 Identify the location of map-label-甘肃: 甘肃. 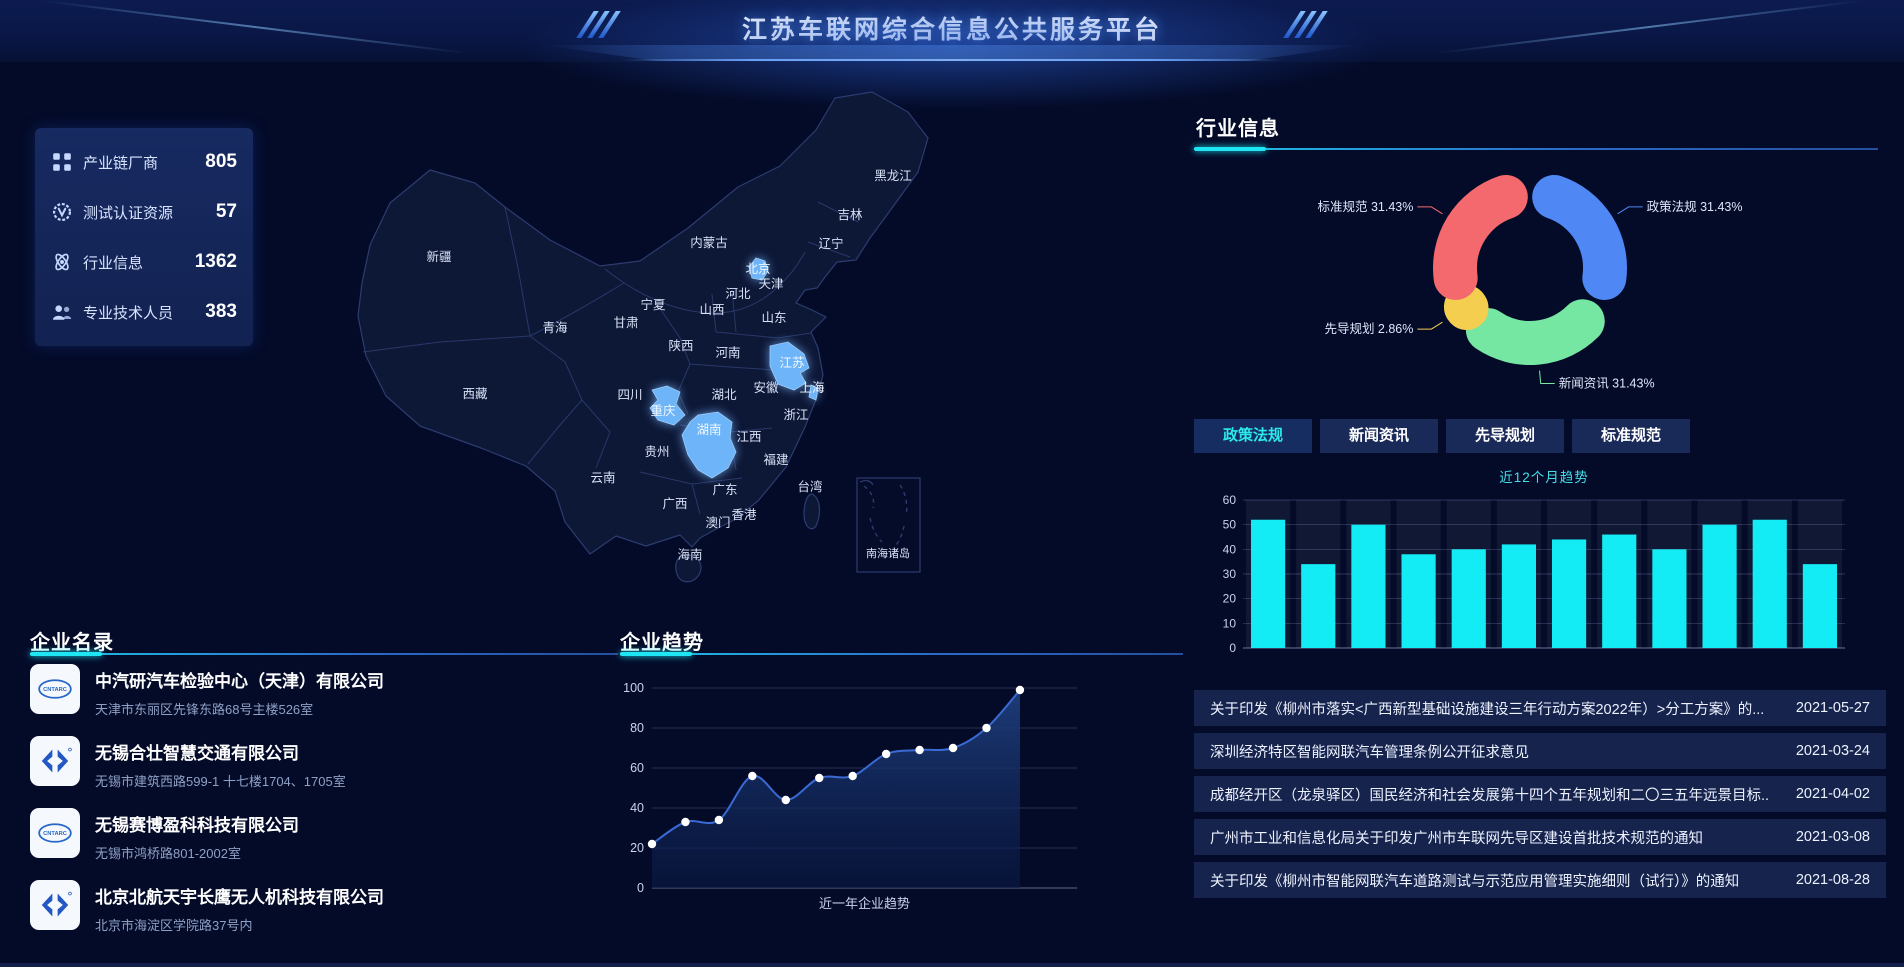
(625, 323).